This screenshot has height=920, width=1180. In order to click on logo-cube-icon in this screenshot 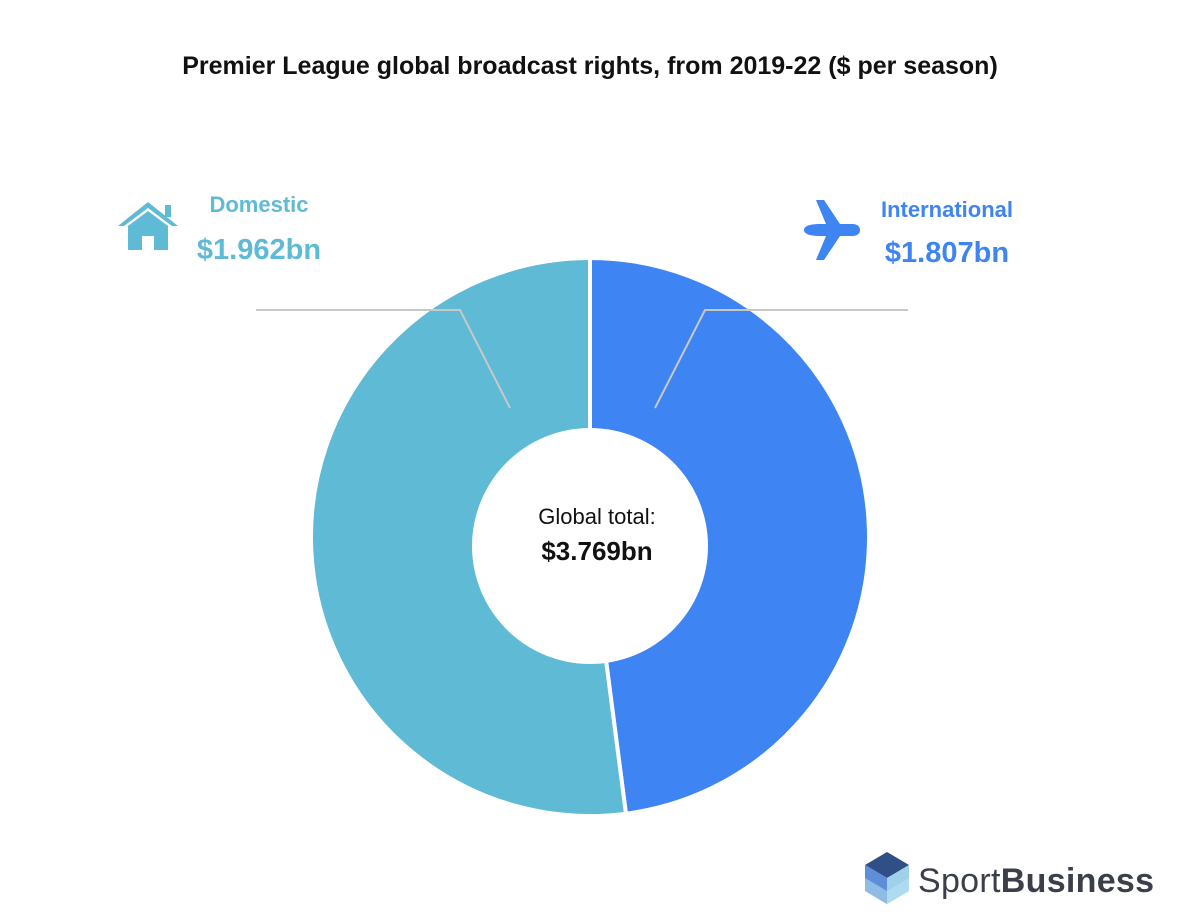, I will do `click(887, 878)`.